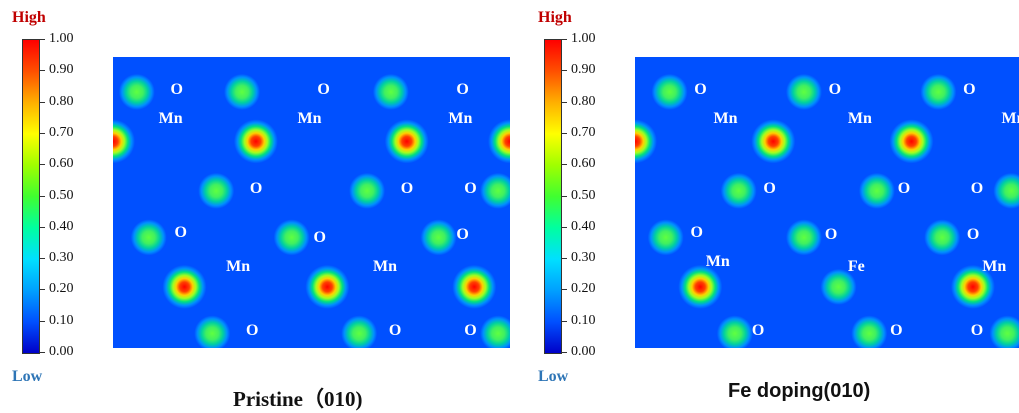 The width and height of the screenshot is (1019, 413). Describe the element at coordinates (856, 267) in the screenshot. I see `atom-label: Fe` at that location.